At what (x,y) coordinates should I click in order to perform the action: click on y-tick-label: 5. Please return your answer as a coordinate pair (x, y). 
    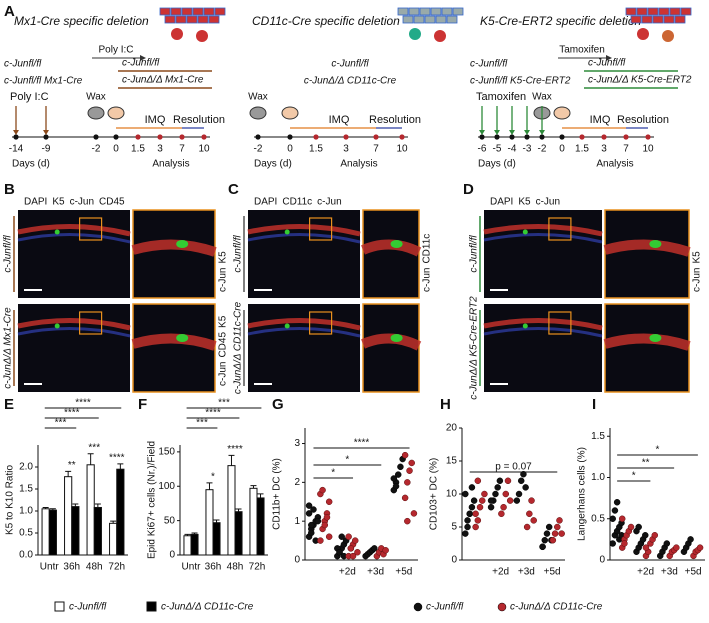
    Looking at the image, I should click on (454, 527).